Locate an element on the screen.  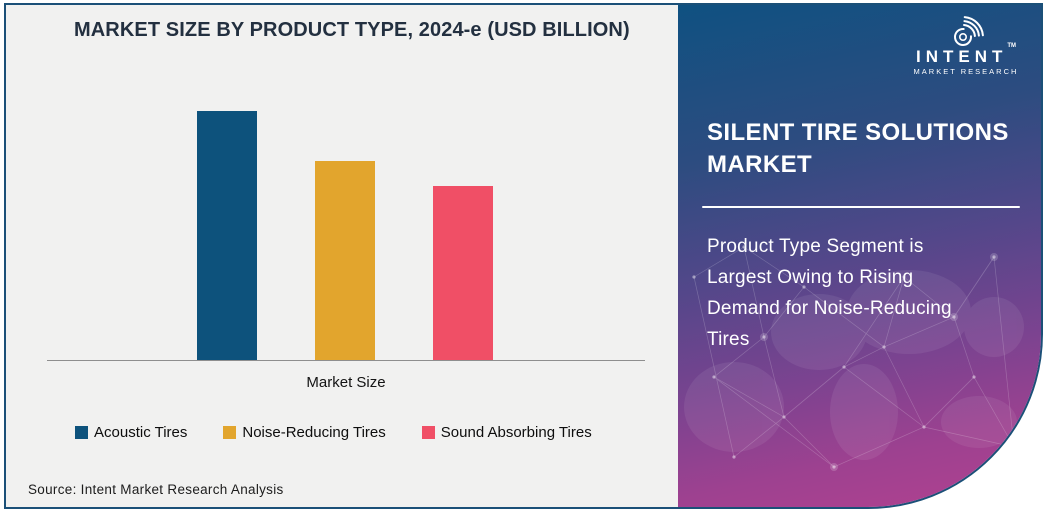
logo-subtext: MARKET RESEARCH is located at coordinates (966, 71).